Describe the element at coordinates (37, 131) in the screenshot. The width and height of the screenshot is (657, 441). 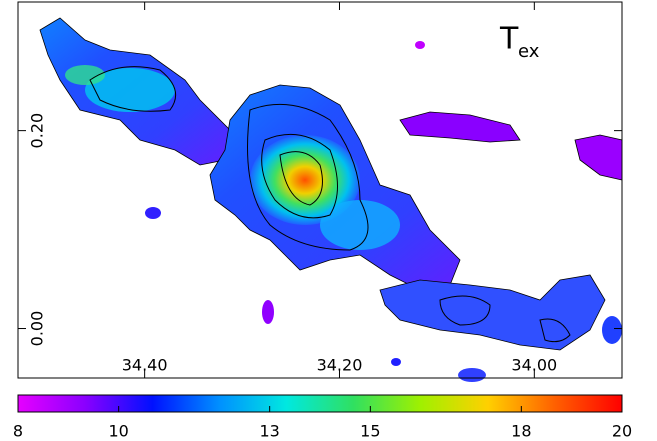
I see `y-tick-label: 0.20` at that location.